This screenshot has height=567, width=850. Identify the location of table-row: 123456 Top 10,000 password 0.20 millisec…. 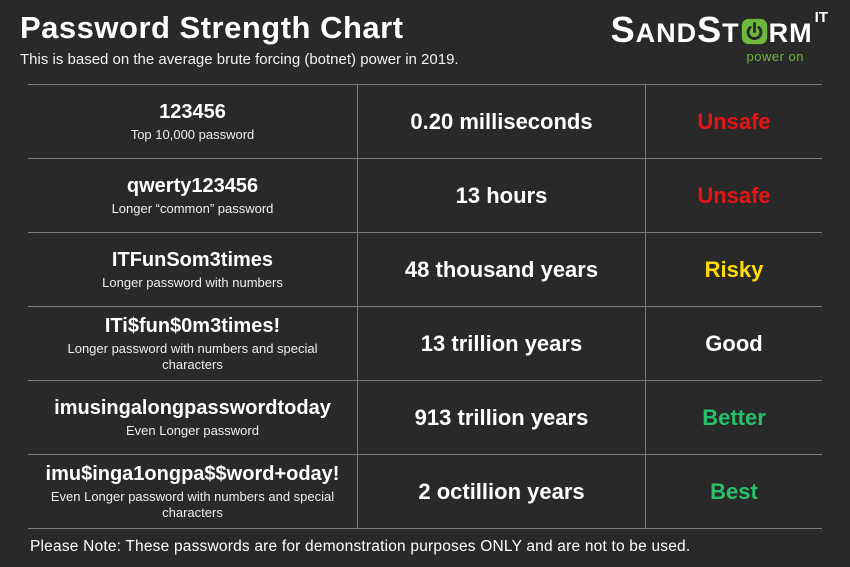
(425, 122).